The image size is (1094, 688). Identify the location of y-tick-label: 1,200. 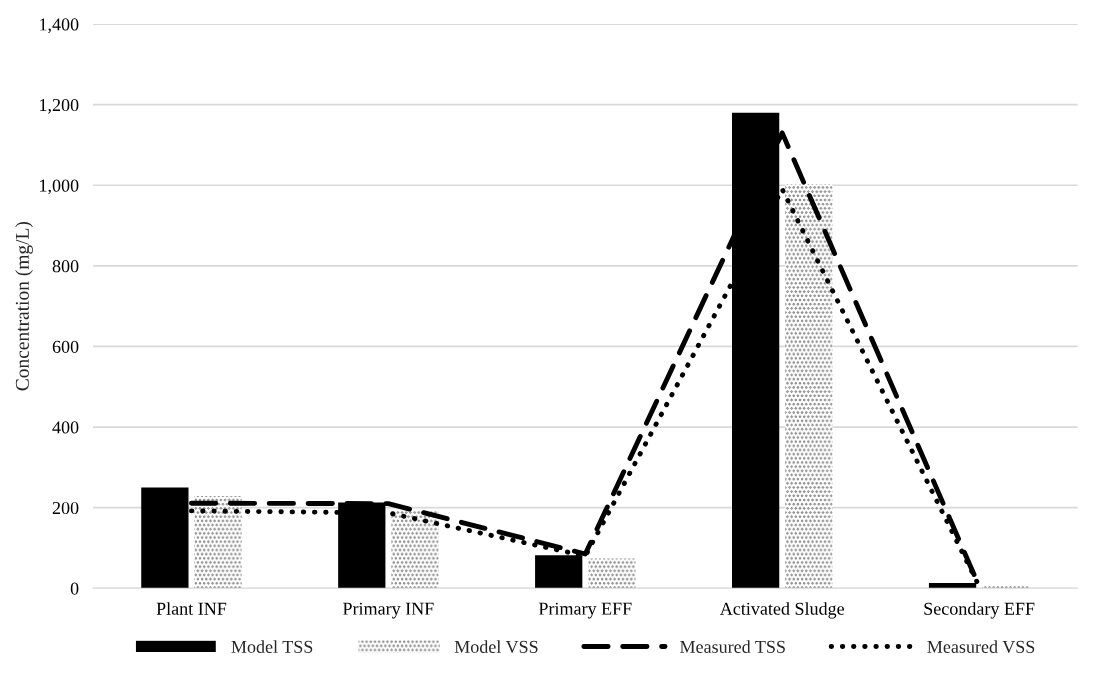
(59, 106).